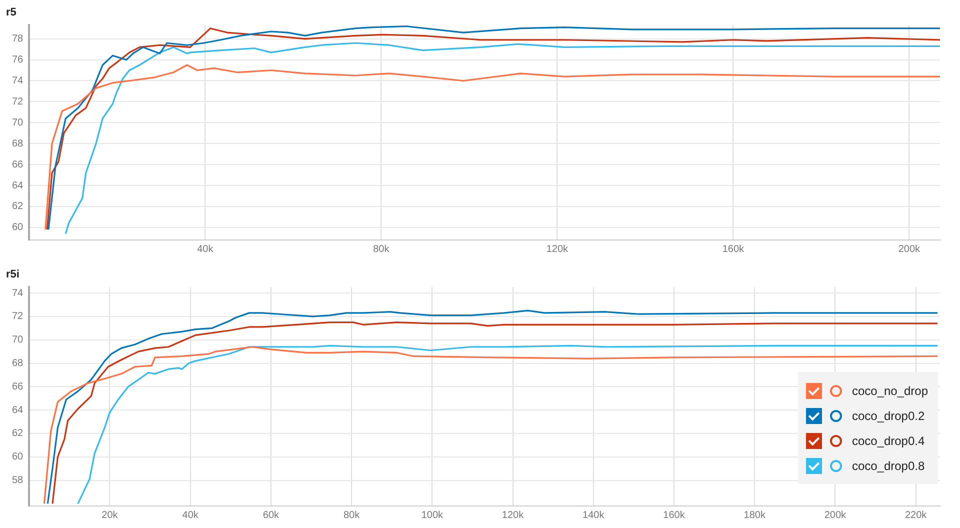 The width and height of the screenshot is (960, 528). Describe the element at coordinates (18, 480) in the screenshot. I see `y-tick-label: 58` at that location.